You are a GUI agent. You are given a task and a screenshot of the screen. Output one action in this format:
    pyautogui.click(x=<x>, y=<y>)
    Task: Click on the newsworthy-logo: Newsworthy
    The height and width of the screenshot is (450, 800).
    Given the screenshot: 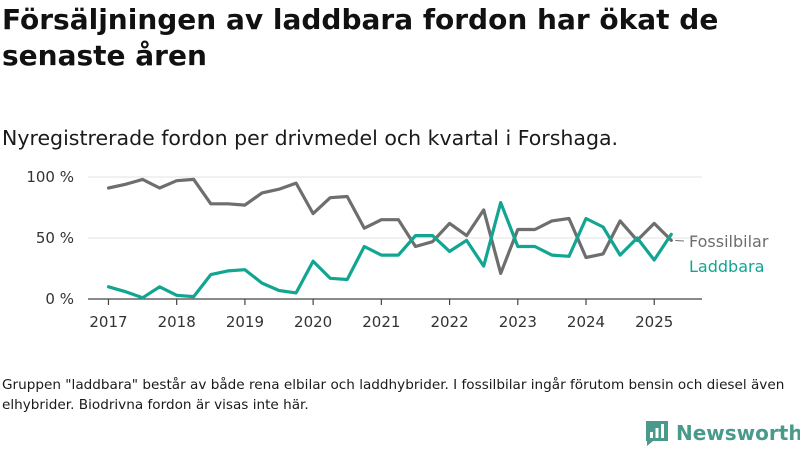 What is the action you would take?
    pyautogui.click(x=722, y=433)
    